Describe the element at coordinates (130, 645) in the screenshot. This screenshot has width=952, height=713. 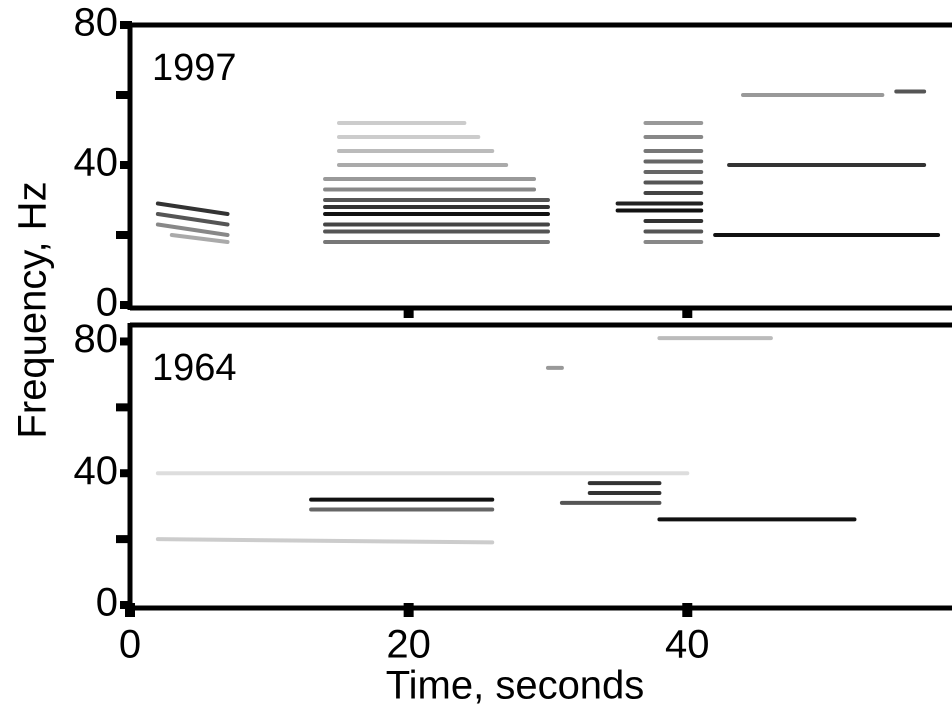
I see `x-tick-label: 0` at that location.